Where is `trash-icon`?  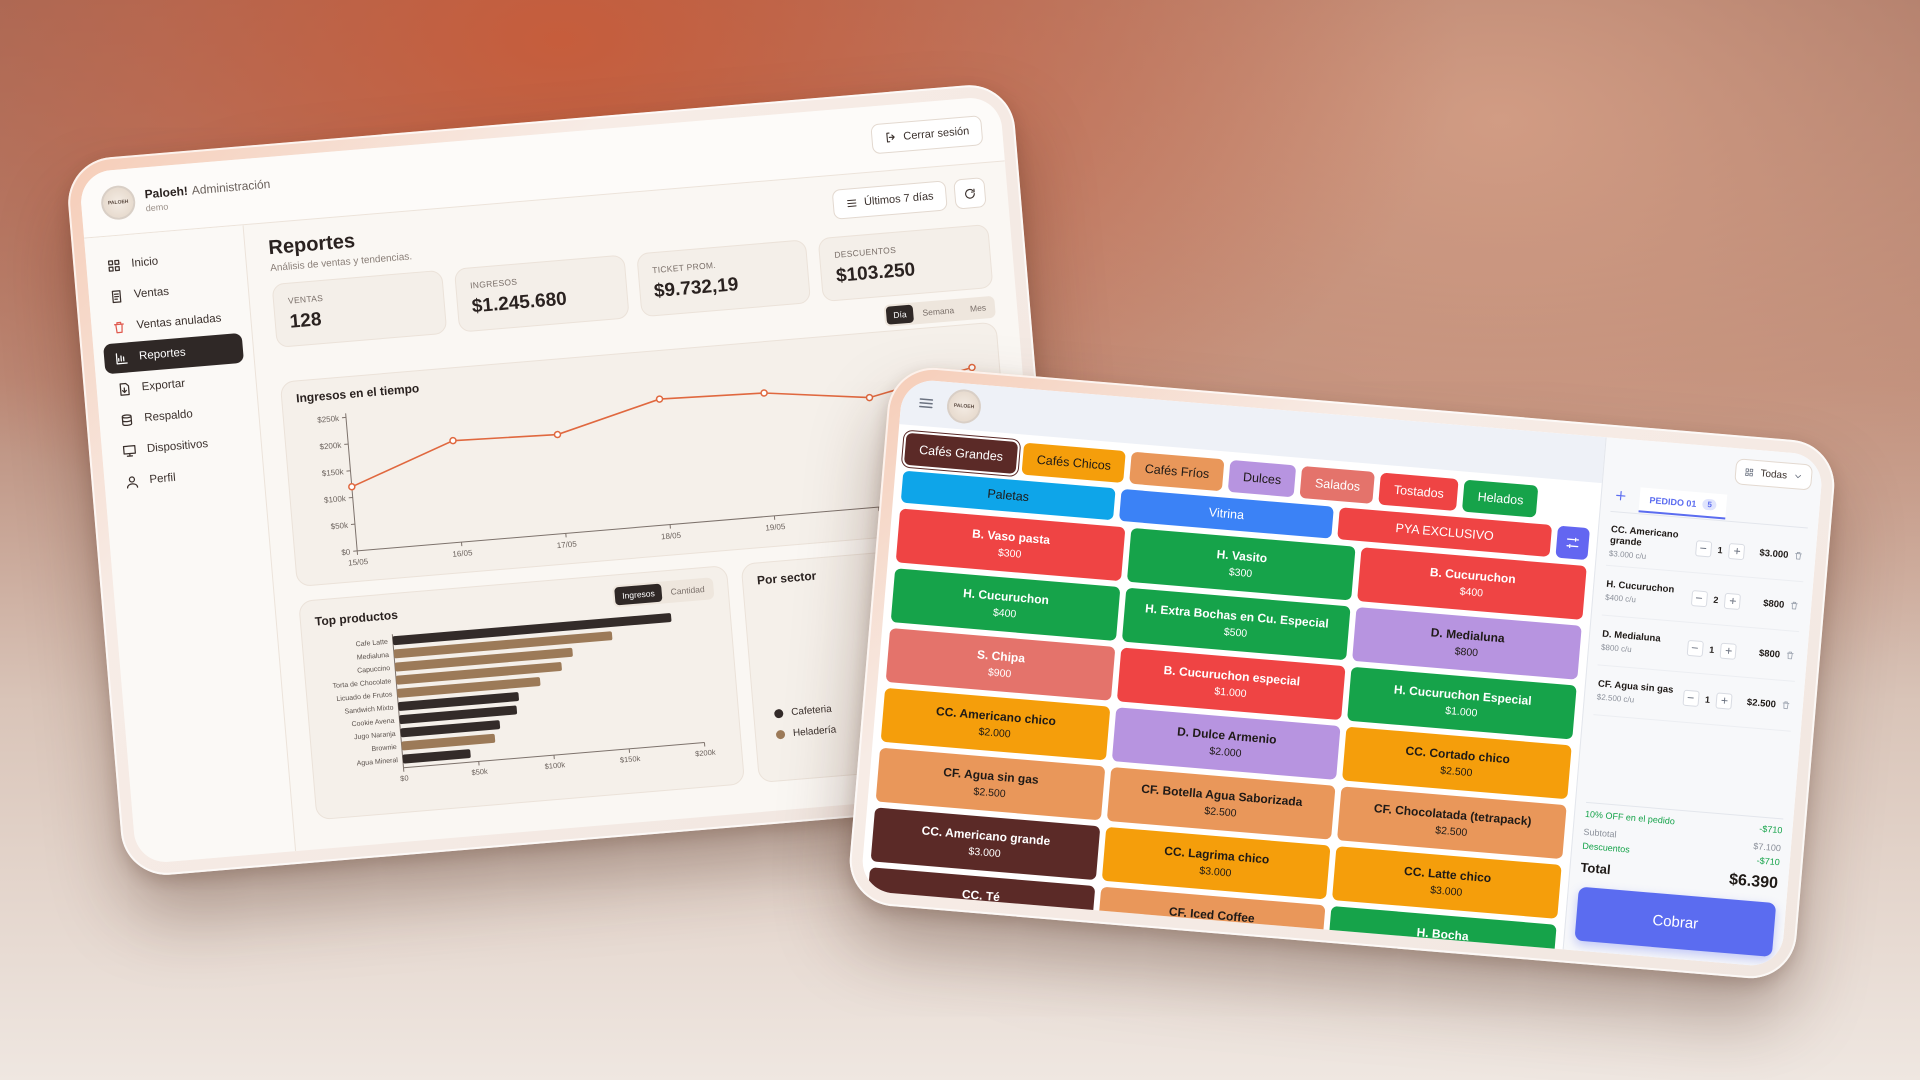
trash-icon is located at coordinates (1786, 704).